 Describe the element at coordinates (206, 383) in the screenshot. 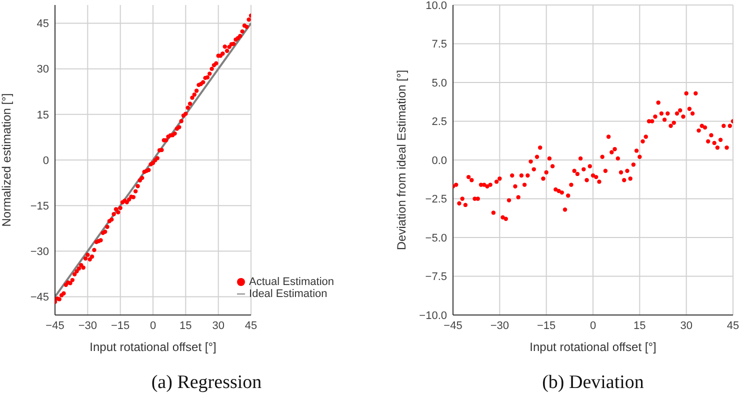

I see `text: (a) Regression` at that location.